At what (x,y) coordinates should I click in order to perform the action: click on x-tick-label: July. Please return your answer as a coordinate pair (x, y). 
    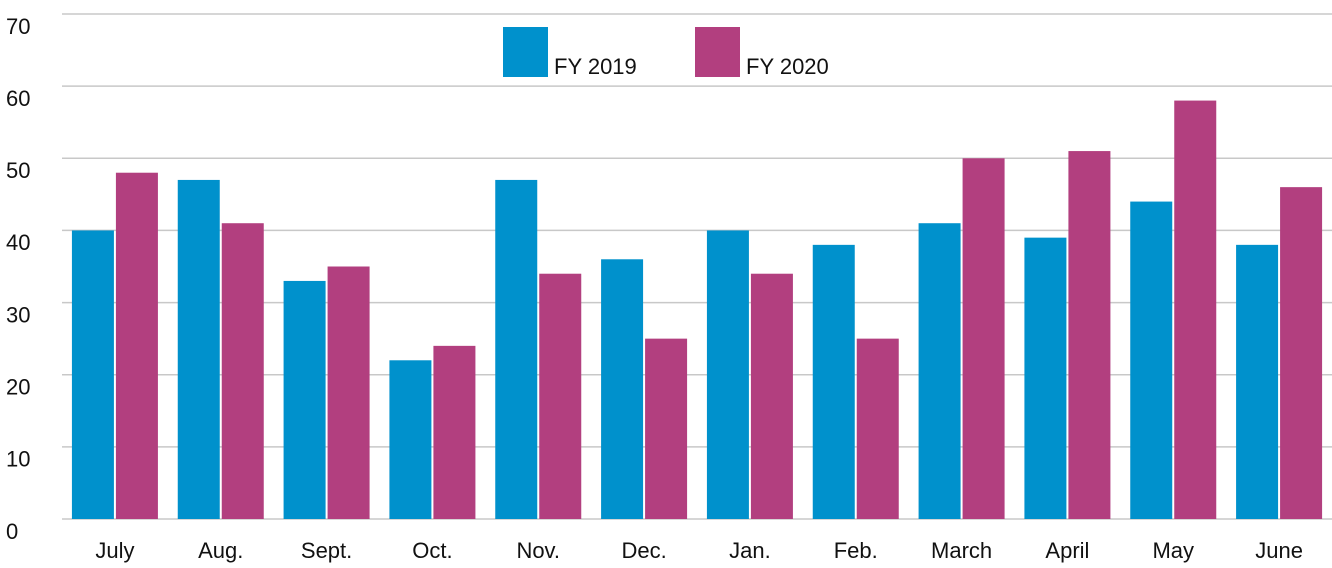
    Looking at the image, I should click on (114, 550).